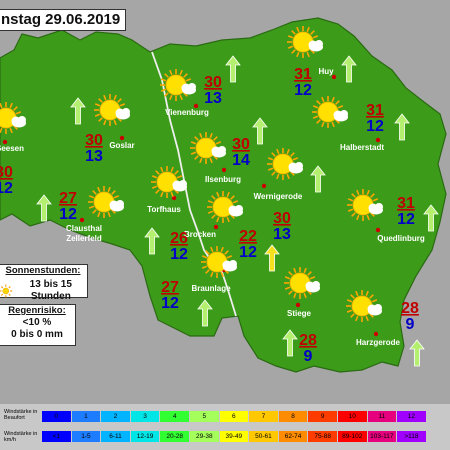  What do you see at coordinates (121, 145) in the screenshot?
I see `town-label: Goslar` at bounding box center [121, 145].